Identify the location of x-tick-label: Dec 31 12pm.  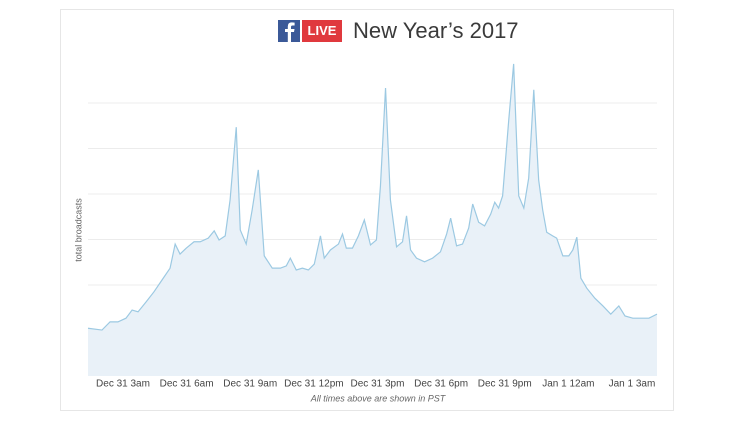
(313, 384).